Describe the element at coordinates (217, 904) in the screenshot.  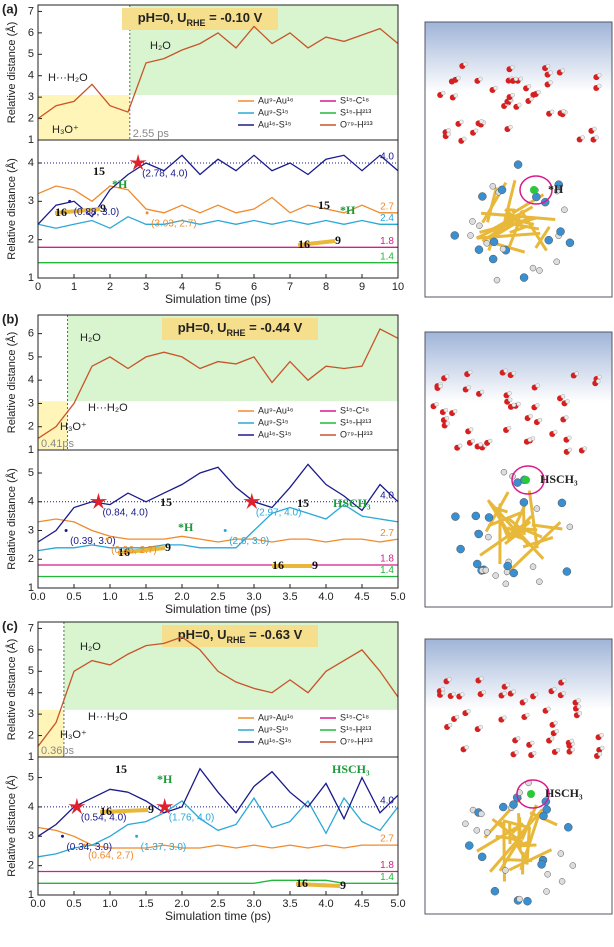
I see `x-tick-label: 2.5` at that location.